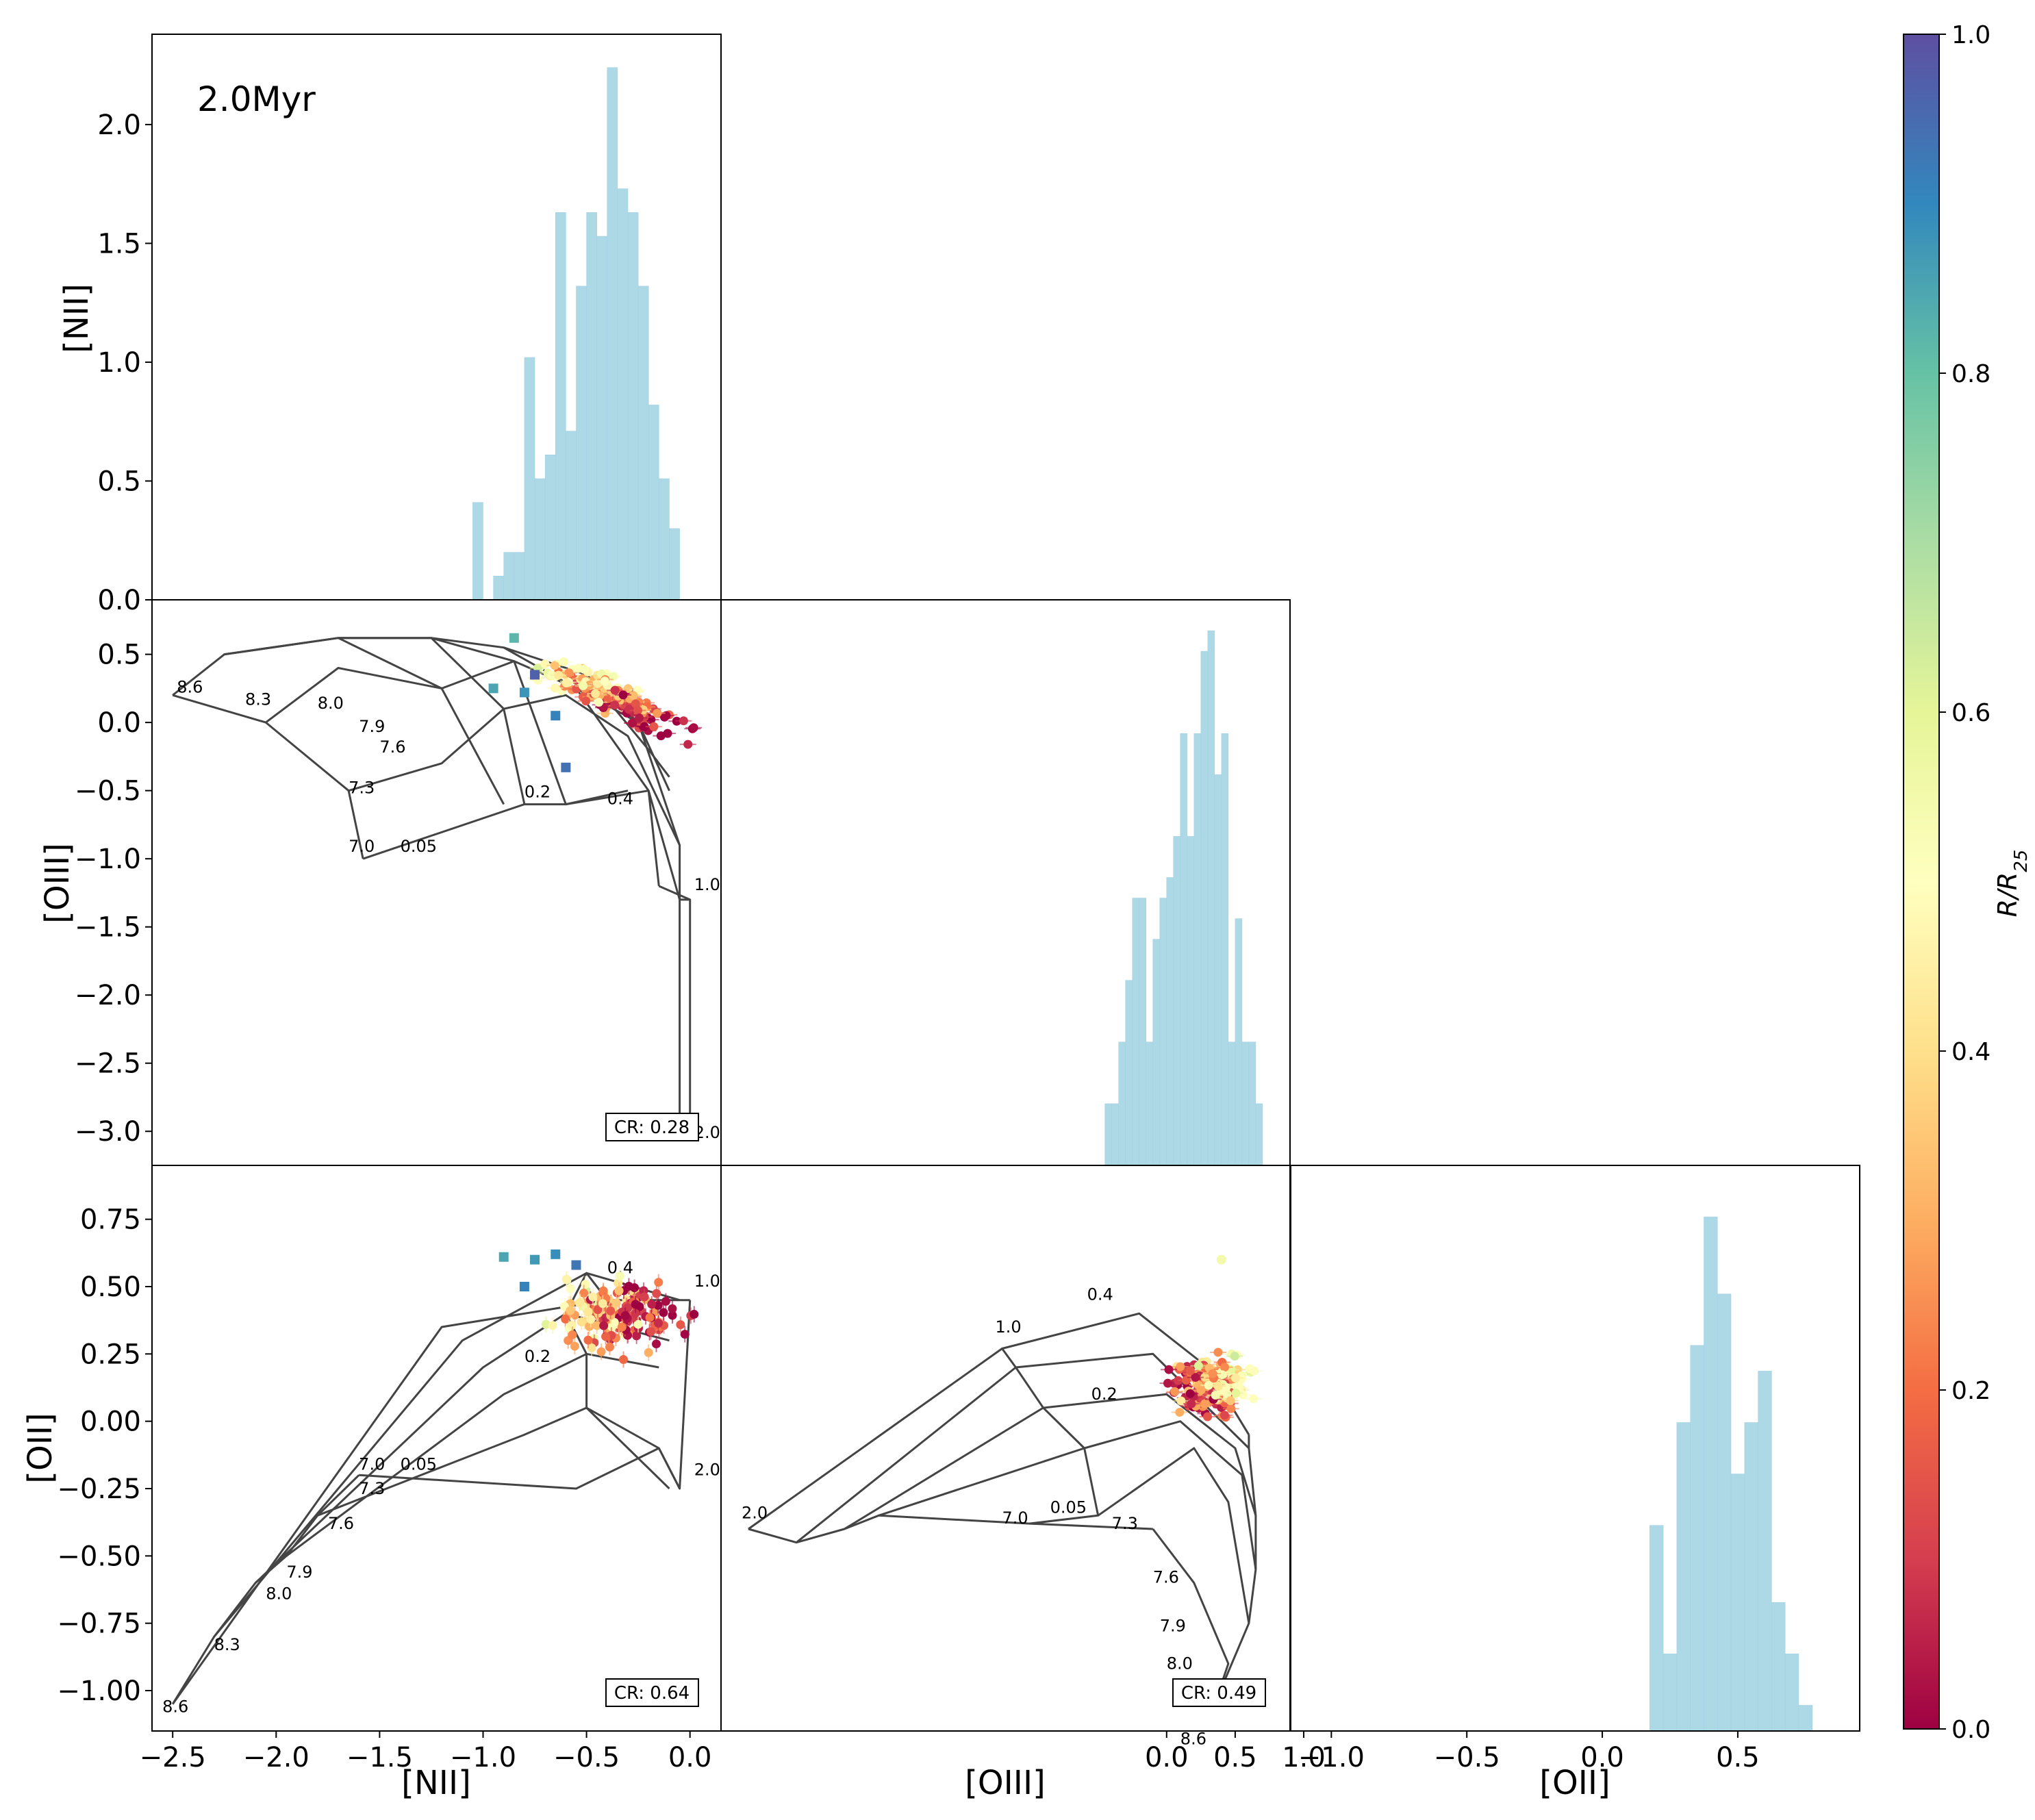 The image size is (2035, 1820). Describe the element at coordinates (119, 655) in the screenshot. I see `y-tick-label: 0.5` at that location.